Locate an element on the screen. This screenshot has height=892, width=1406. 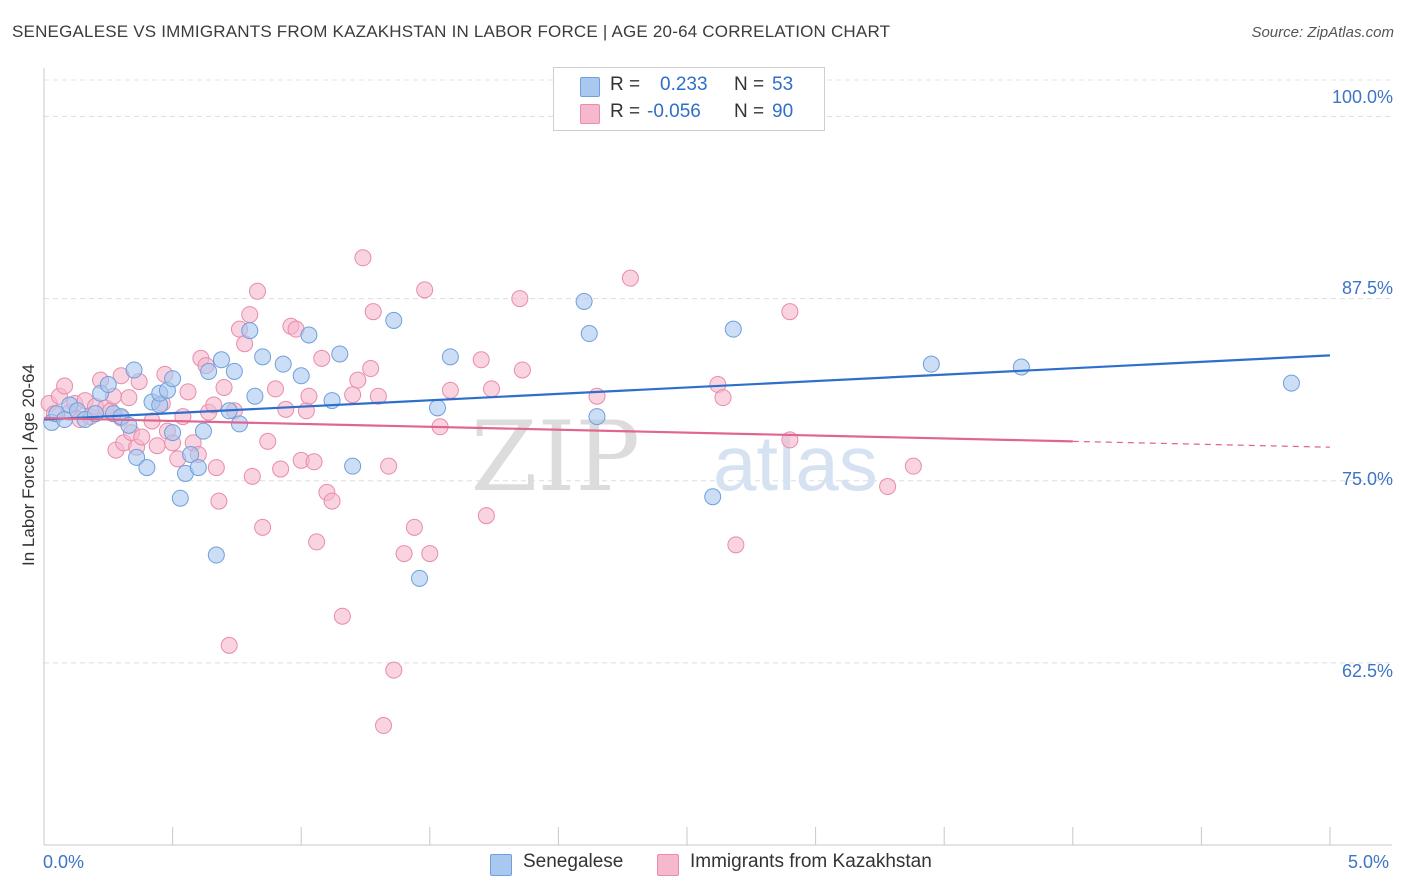
y-tick-label: 100.0% is located at coordinates (1362, 97).